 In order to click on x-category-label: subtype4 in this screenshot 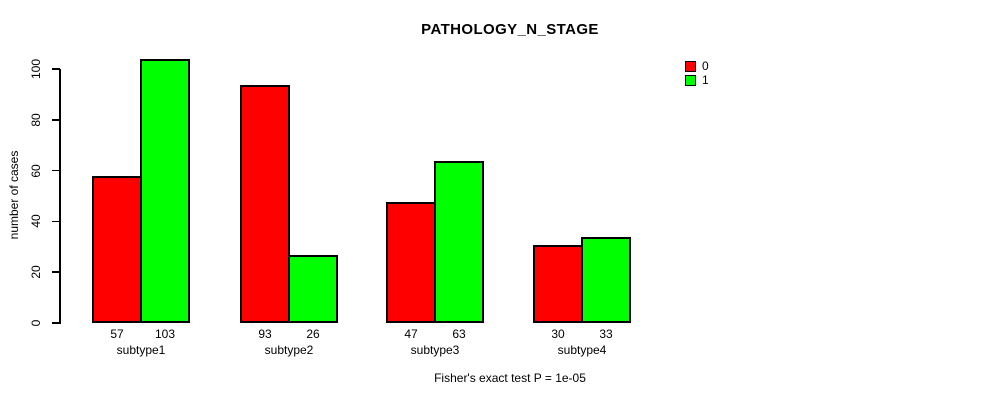, I will do `click(582, 350)`.